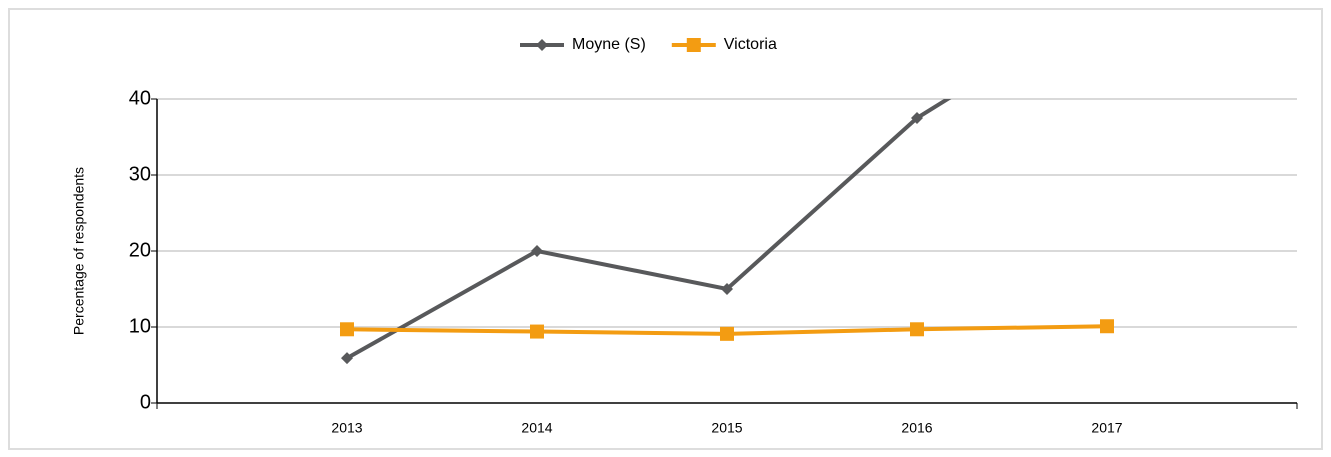 This screenshot has width=1331, height=457. I want to click on y-tick-label: 20, so click(140, 250).